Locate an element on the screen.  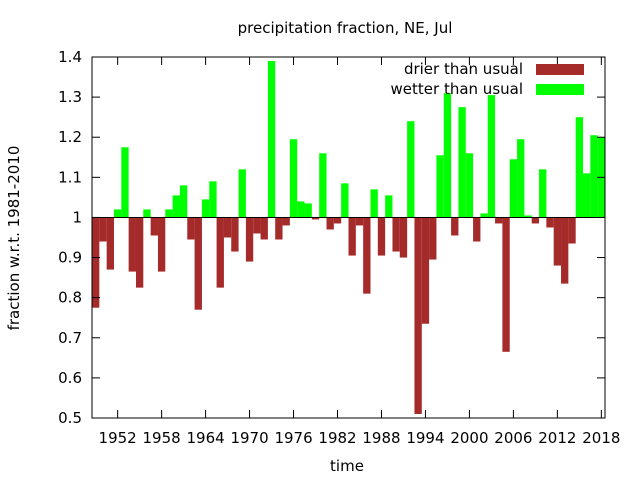
y-tick-label: 1.2 is located at coordinates (70, 137).